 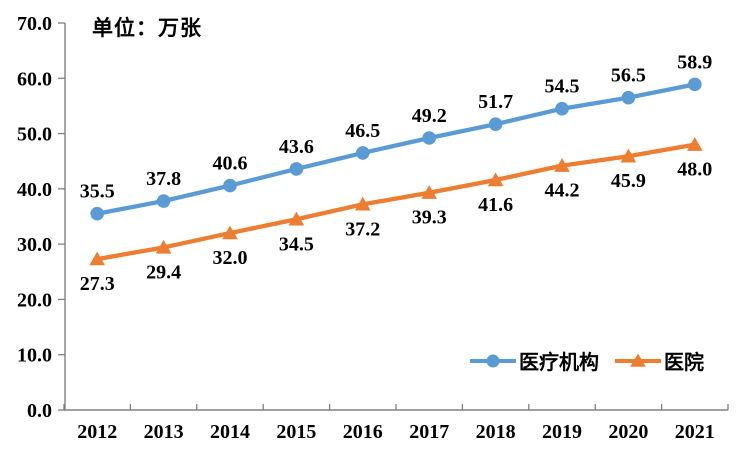 What do you see at coordinates (163, 179) in the screenshot?
I see `data-value-label: 37.8` at bounding box center [163, 179].